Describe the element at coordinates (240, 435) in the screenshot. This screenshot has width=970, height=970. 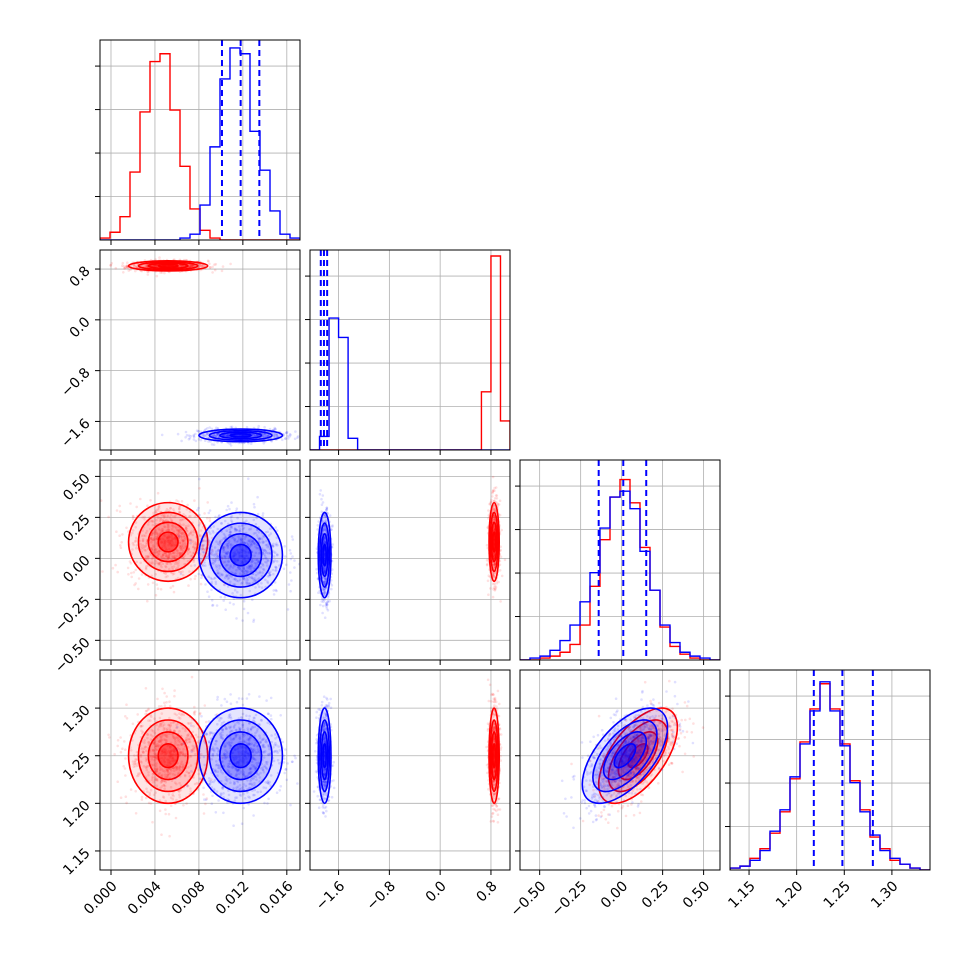
I see `contour-series_b` at that location.